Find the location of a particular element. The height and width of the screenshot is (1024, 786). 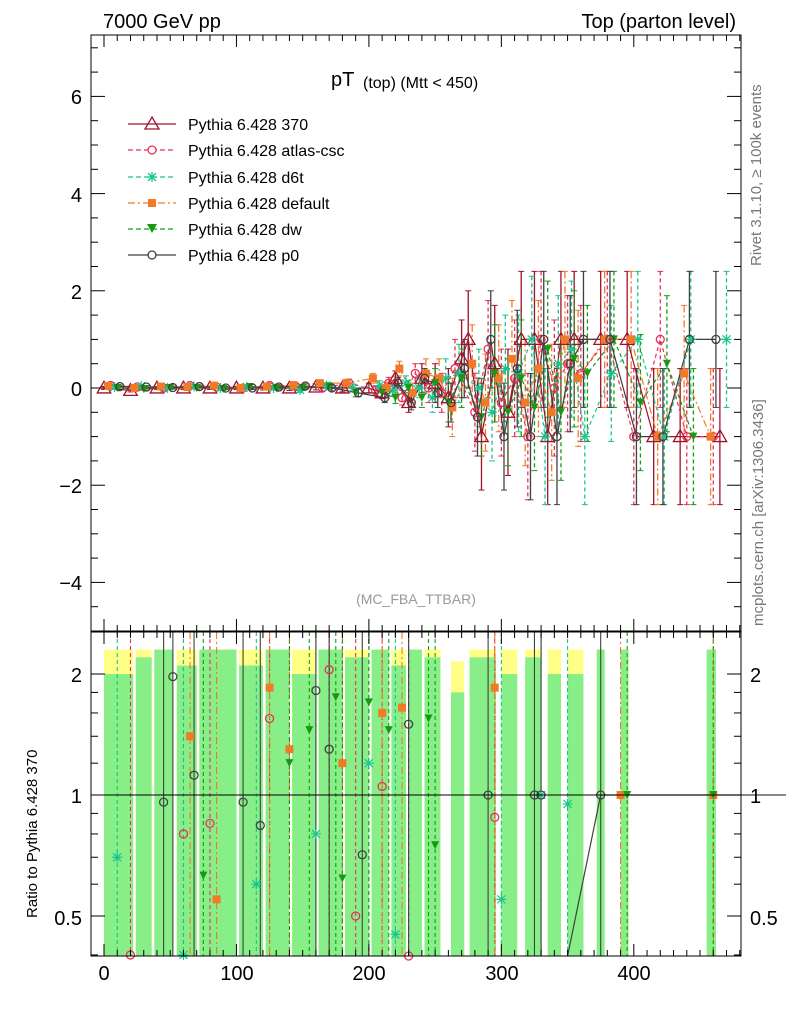

xtick-label: 0 is located at coordinates (103, 974).